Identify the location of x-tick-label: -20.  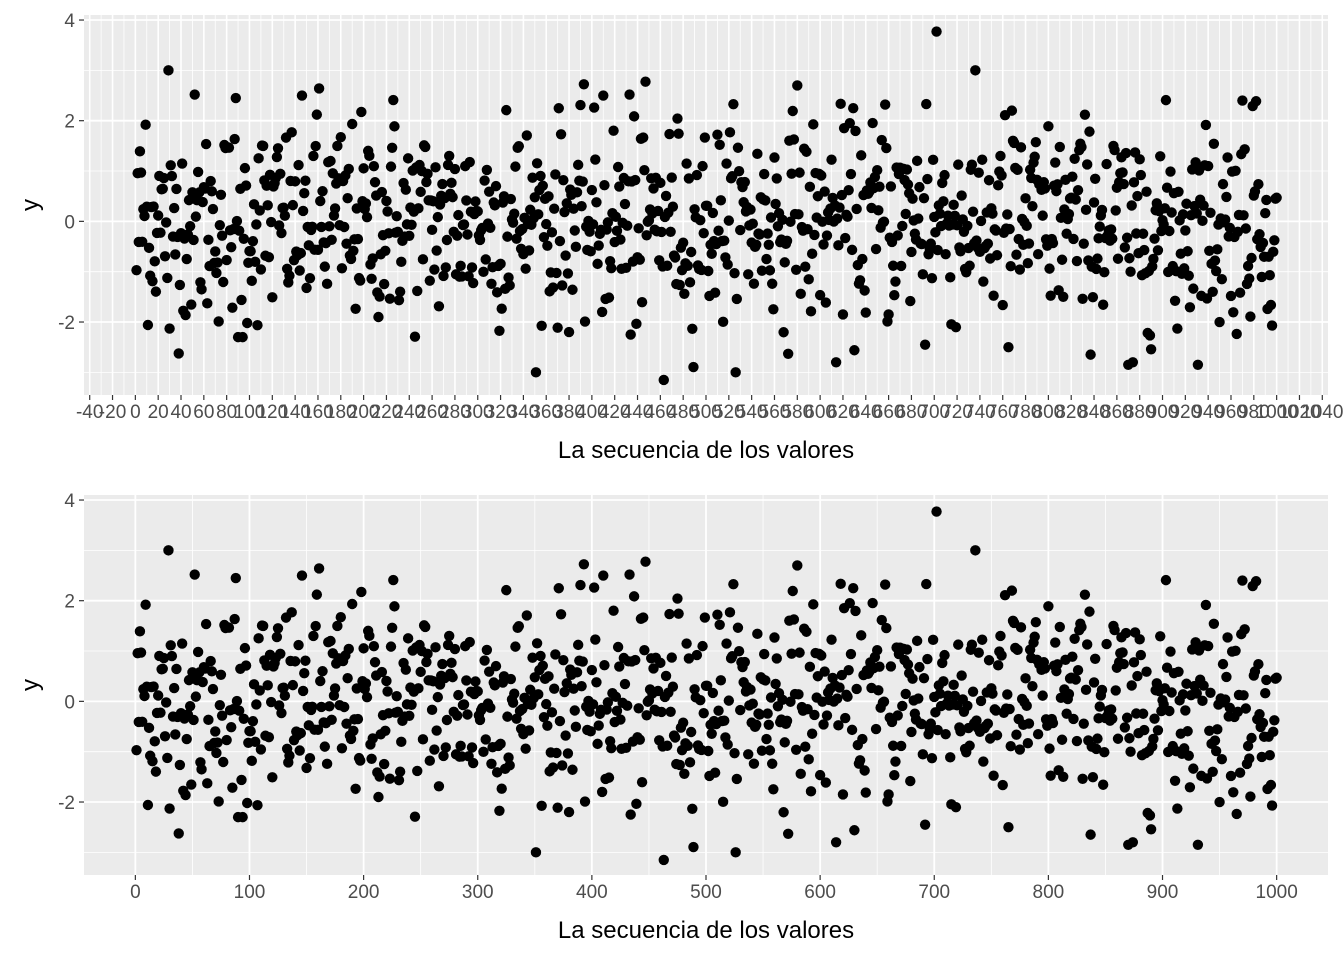
(112, 412).